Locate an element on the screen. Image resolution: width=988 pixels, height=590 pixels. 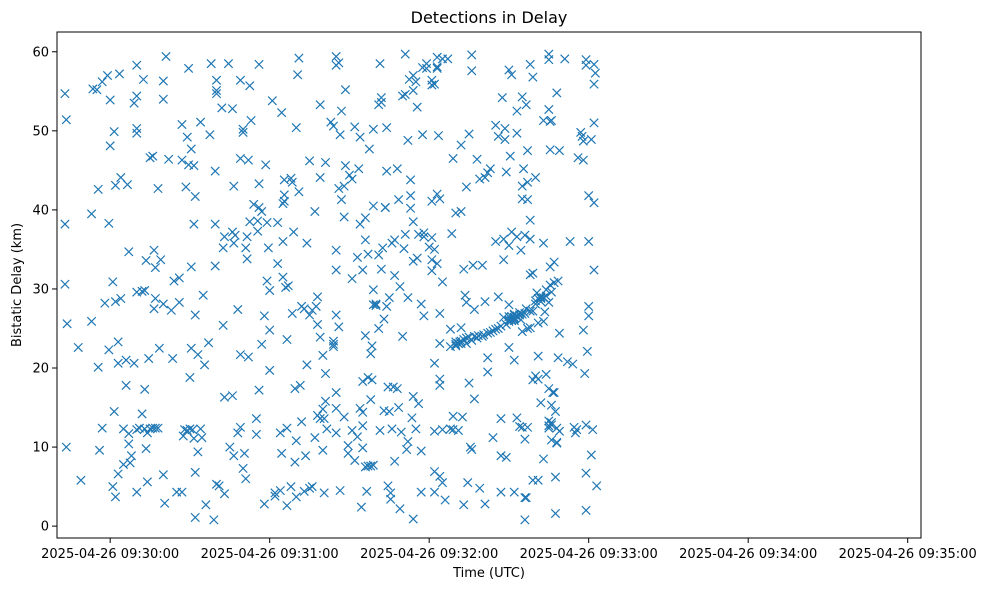
x-tick-label: 2025-04-26 09:31:00 is located at coordinates (270, 554).